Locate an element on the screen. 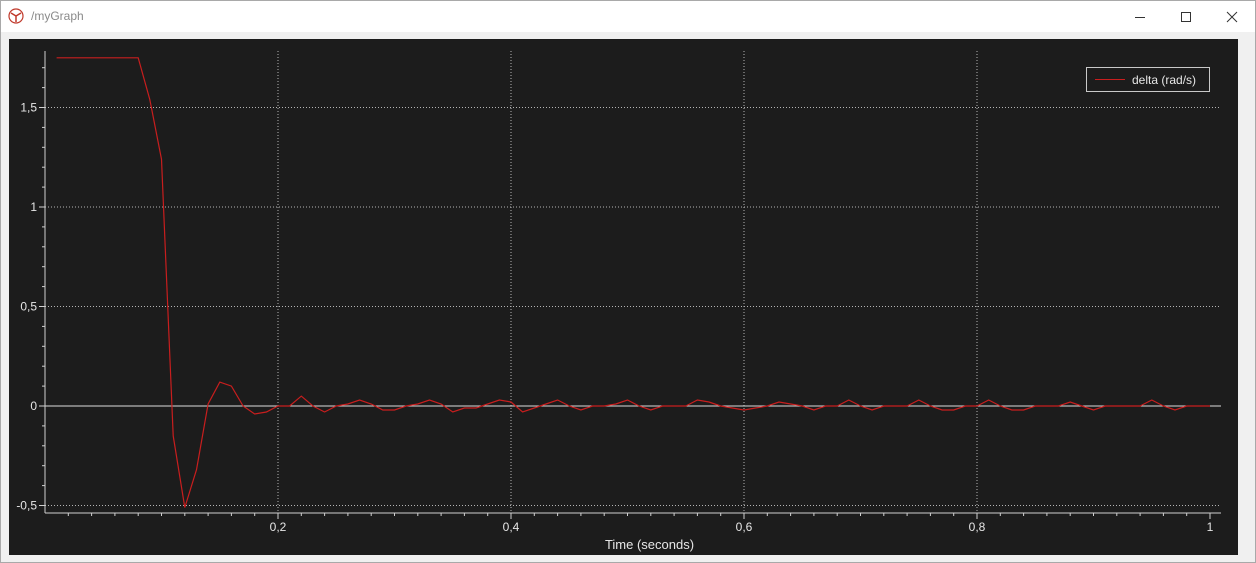  y-tick-label: 1 is located at coordinates (33, 207).